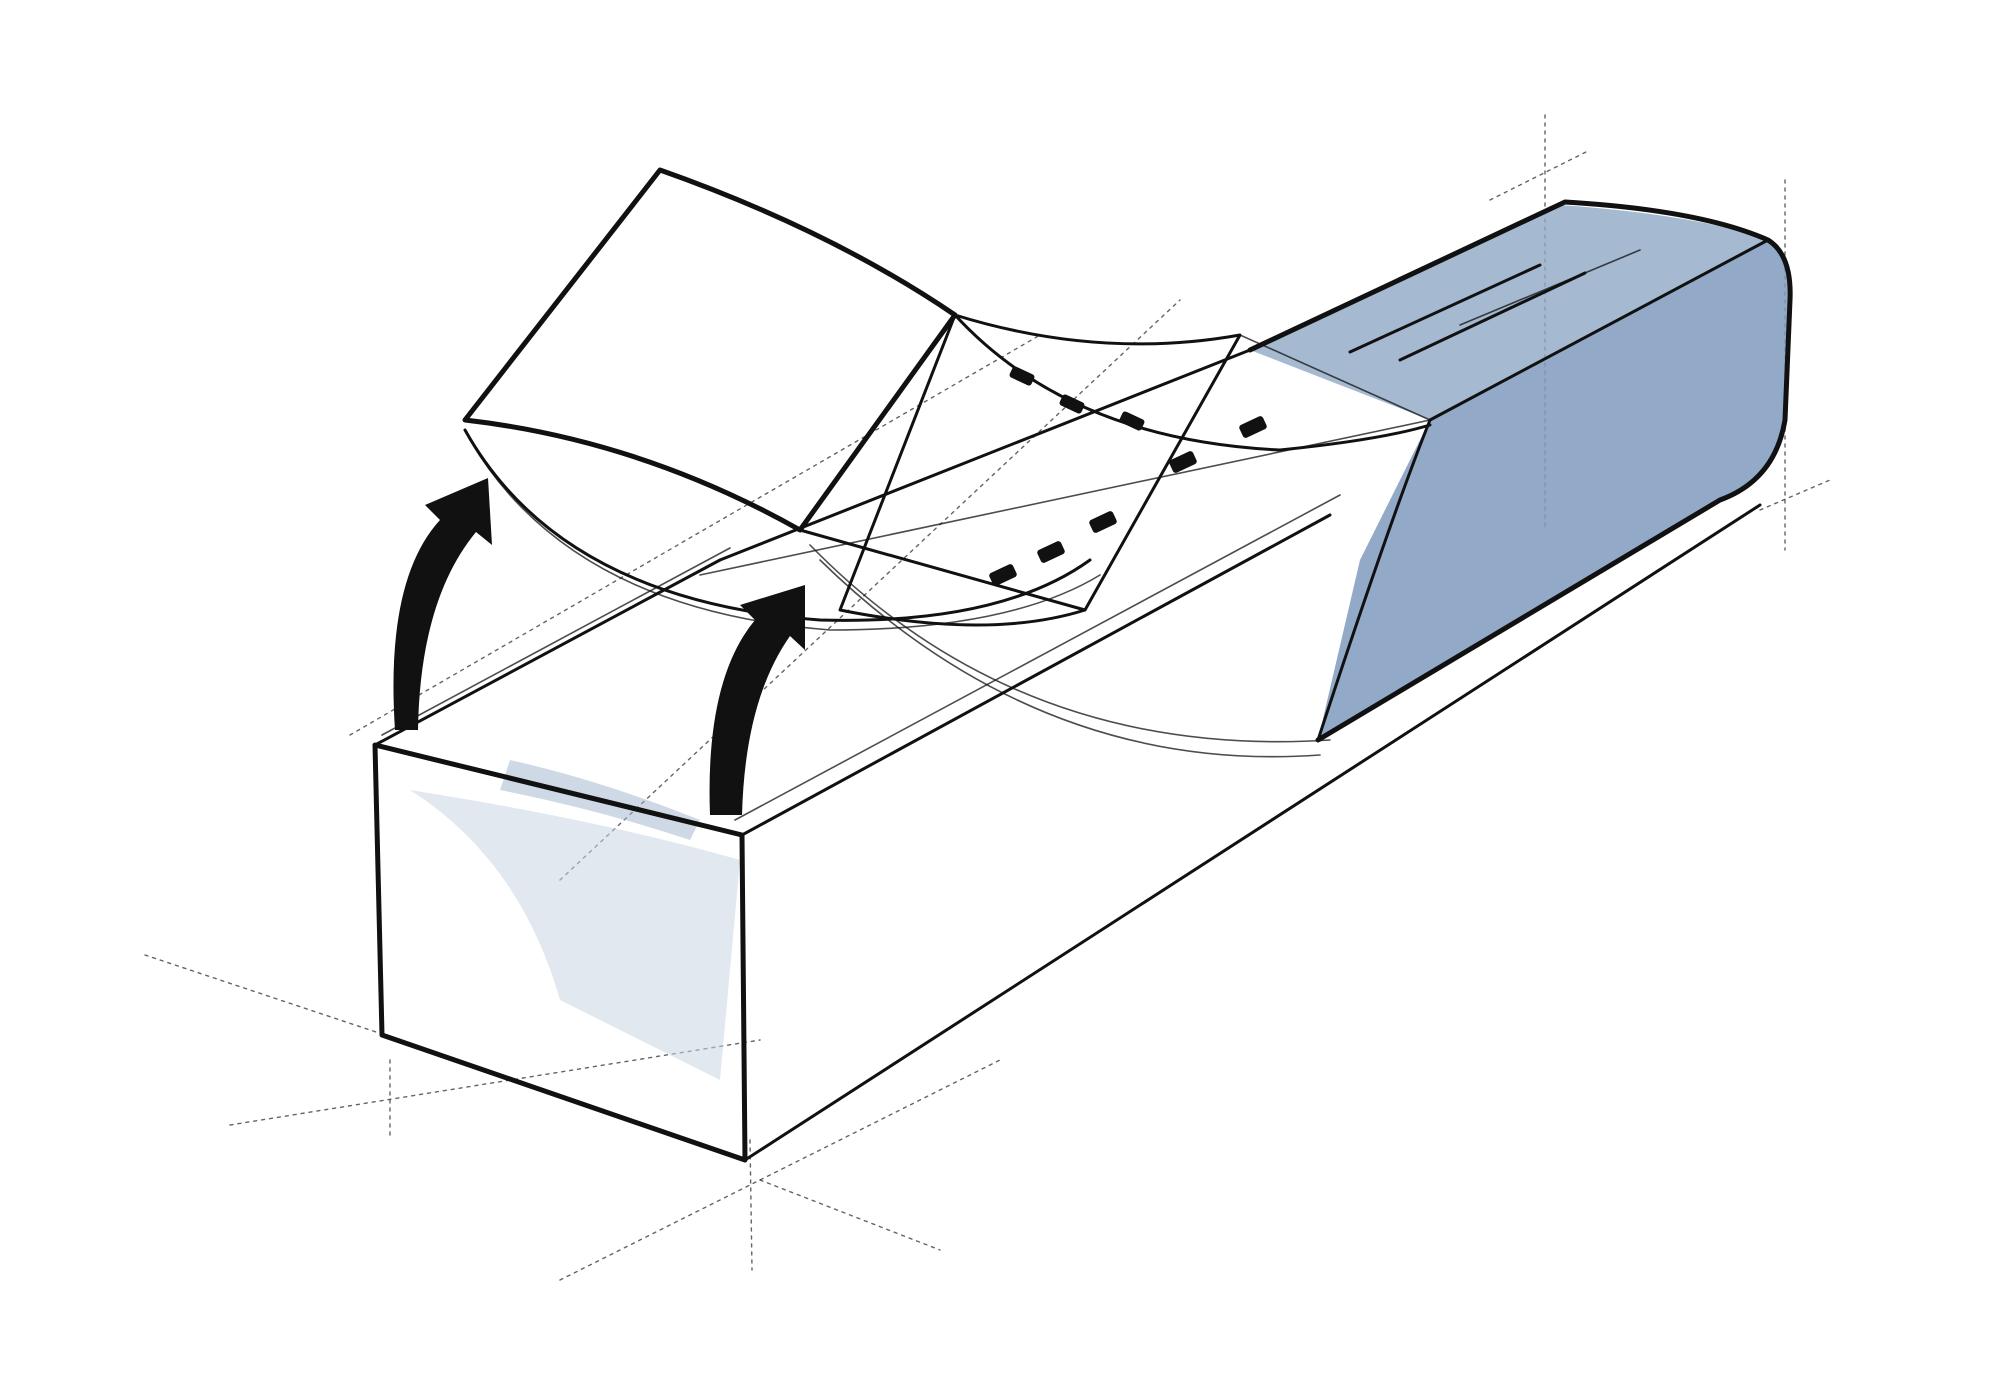 The image size is (2000, 1398). Describe the element at coordinates (575, 935) in the screenshot. I see `front-face-wash` at that location.